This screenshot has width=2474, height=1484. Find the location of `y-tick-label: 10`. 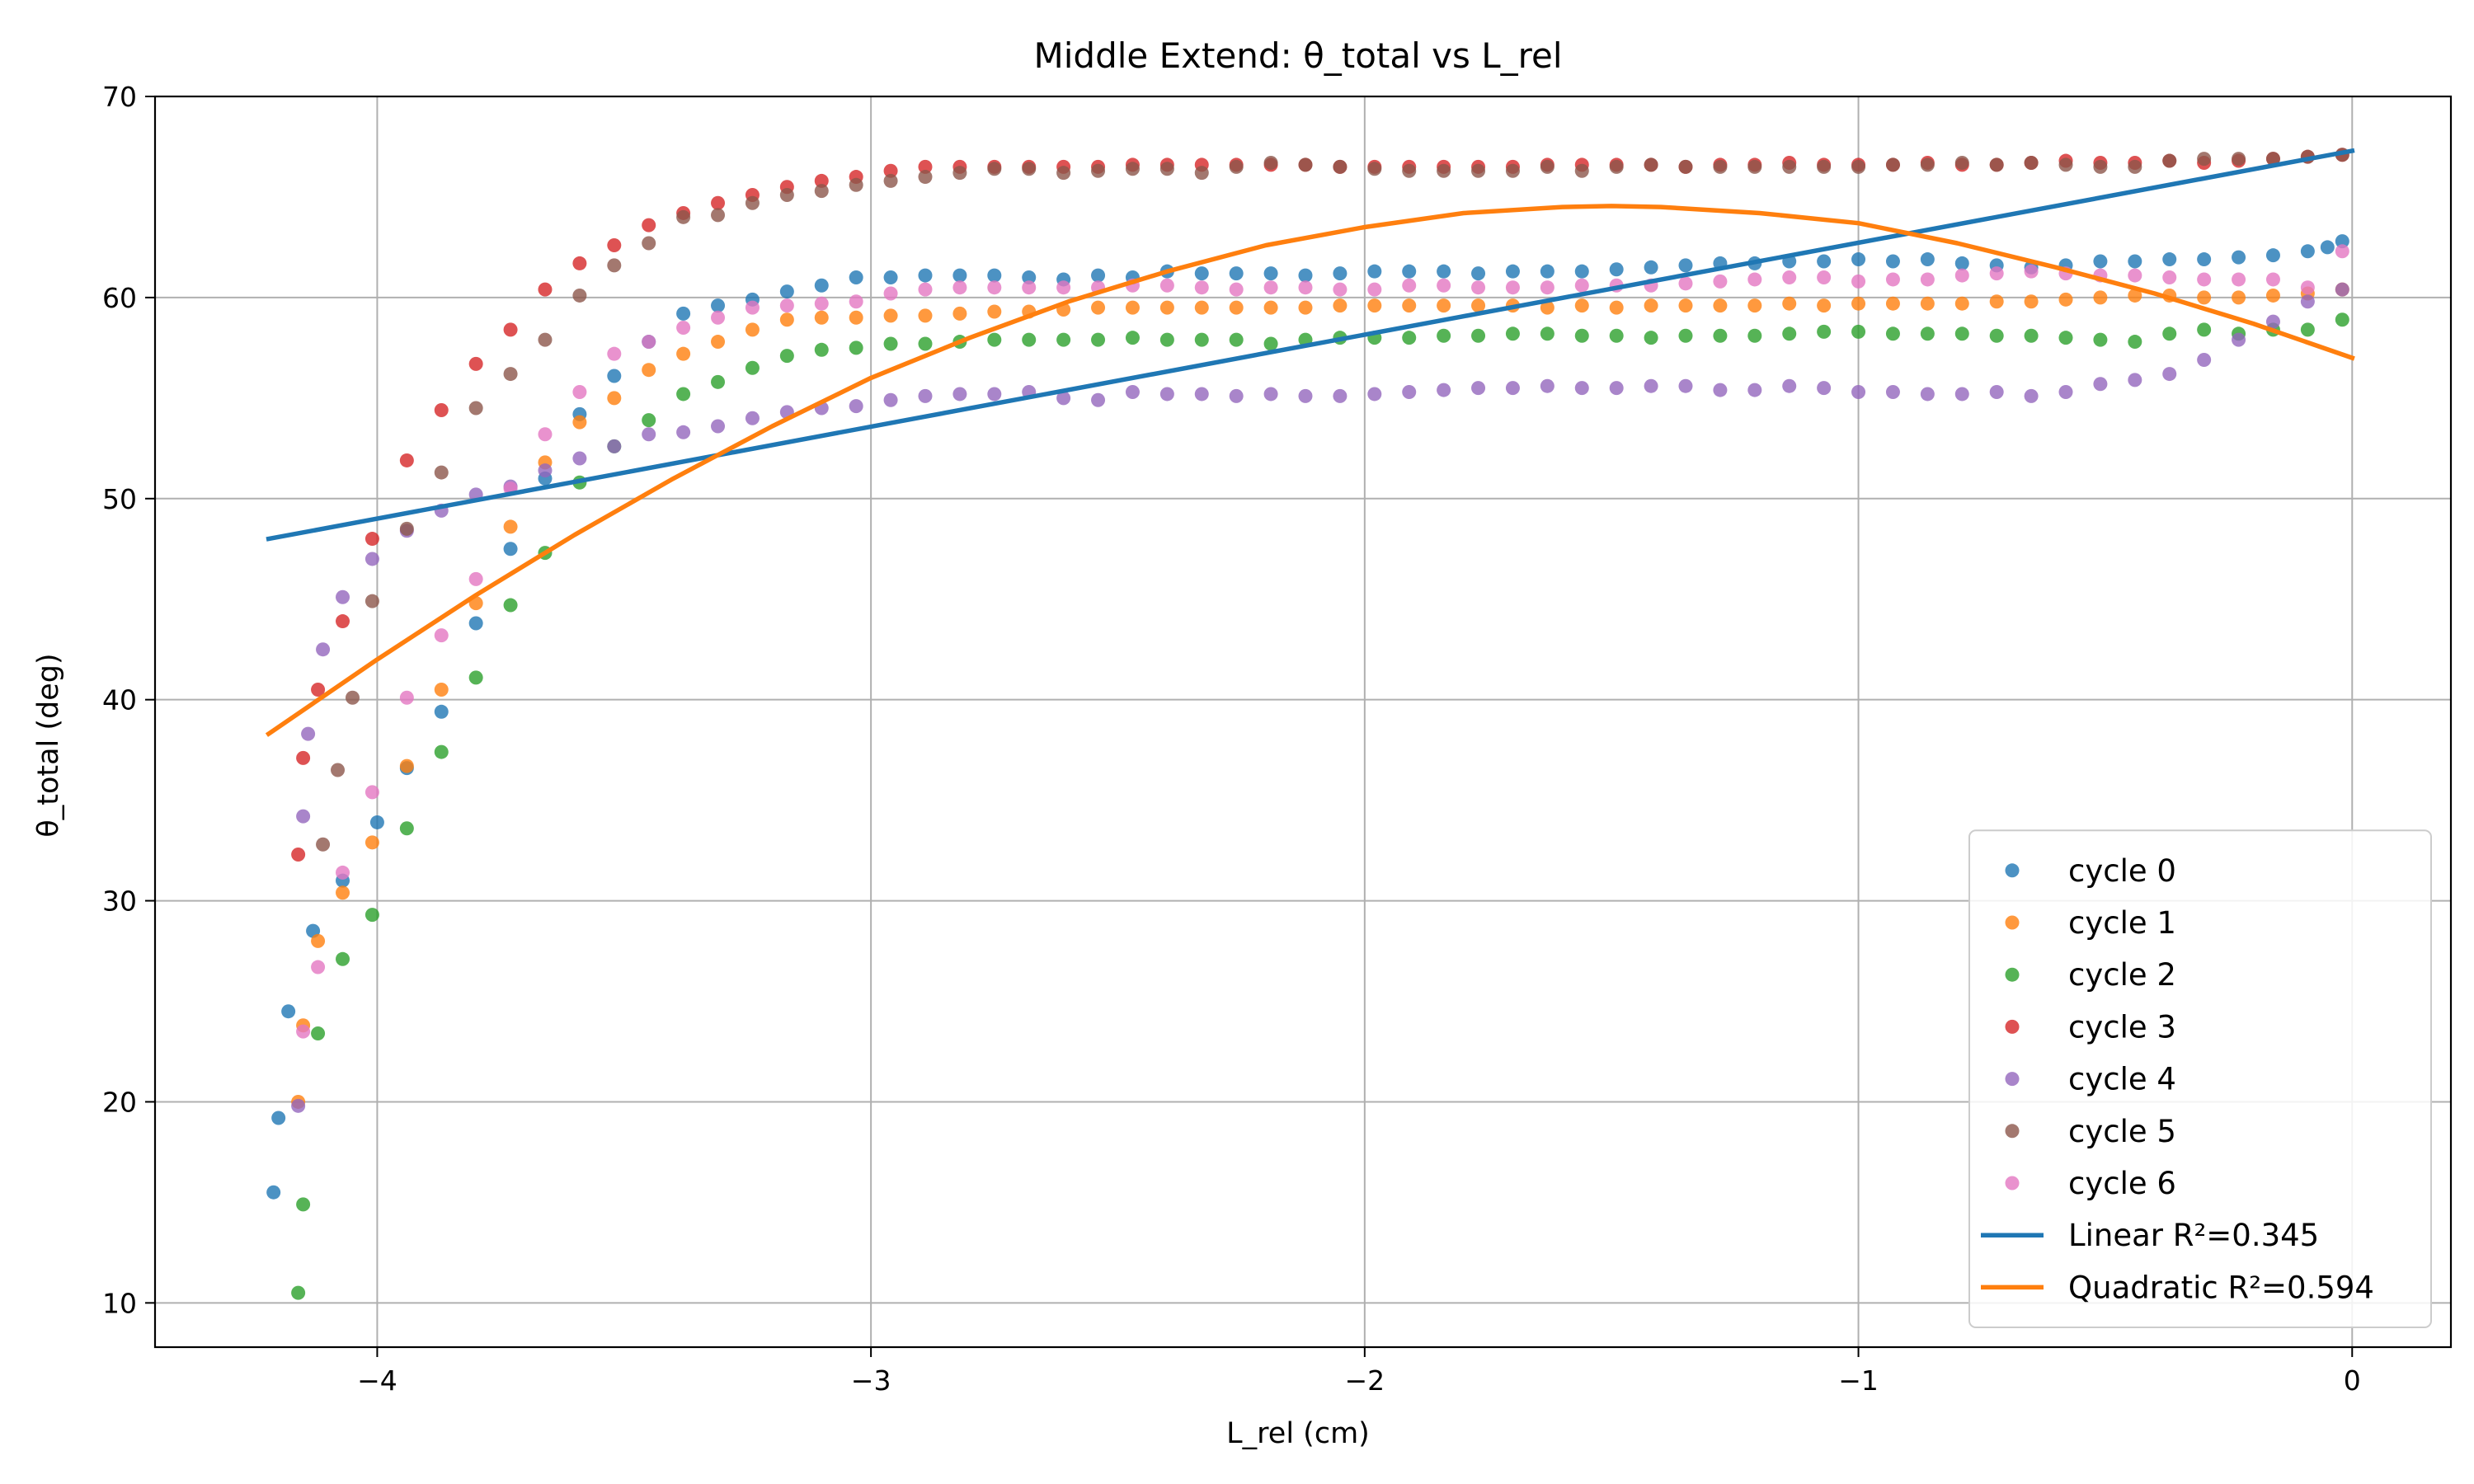

y-tick-label: 10 is located at coordinates (119, 1303).